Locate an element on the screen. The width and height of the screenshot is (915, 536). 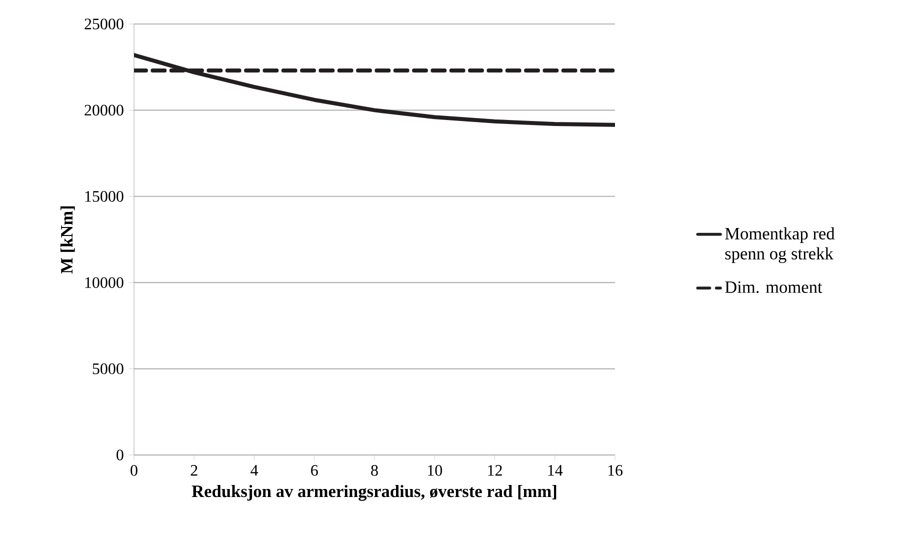
x-tick-label: 4 is located at coordinates (254, 470).